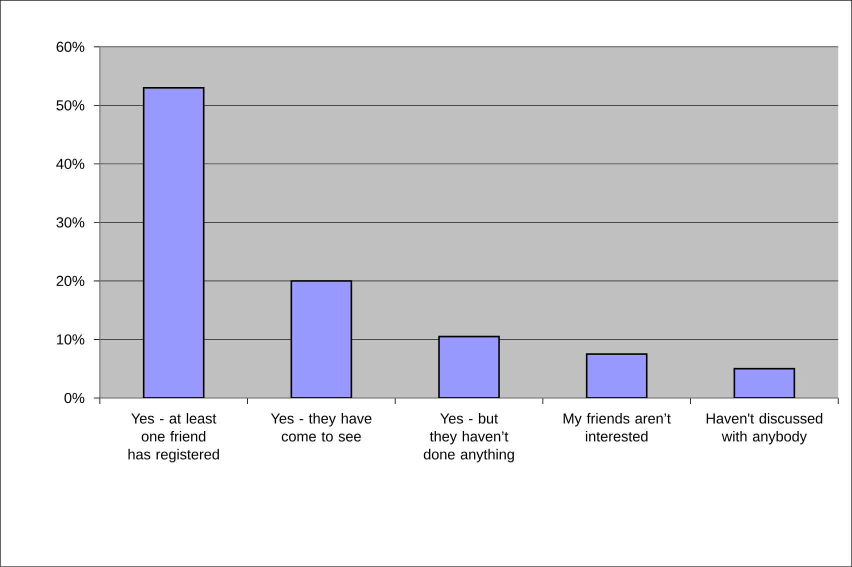  Describe the element at coordinates (70, 281) in the screenshot. I see `y-tick-label: 20%` at that location.